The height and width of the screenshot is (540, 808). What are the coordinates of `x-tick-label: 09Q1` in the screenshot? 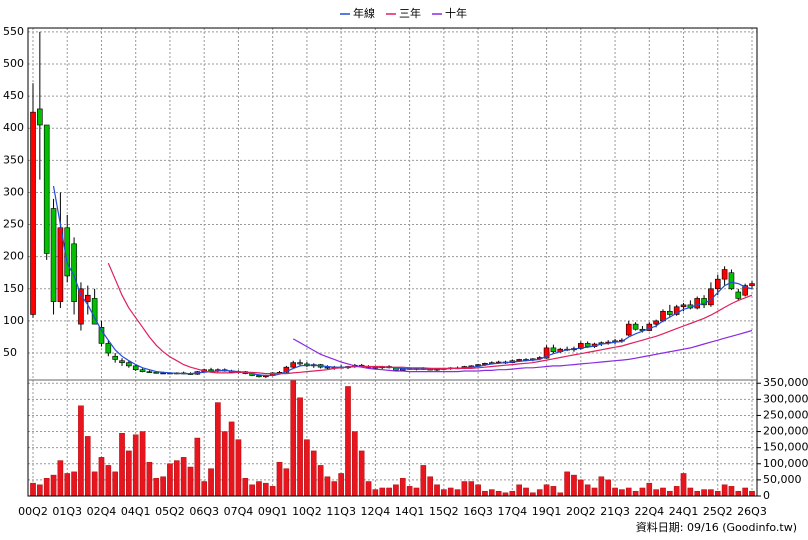 It's located at (273, 511).